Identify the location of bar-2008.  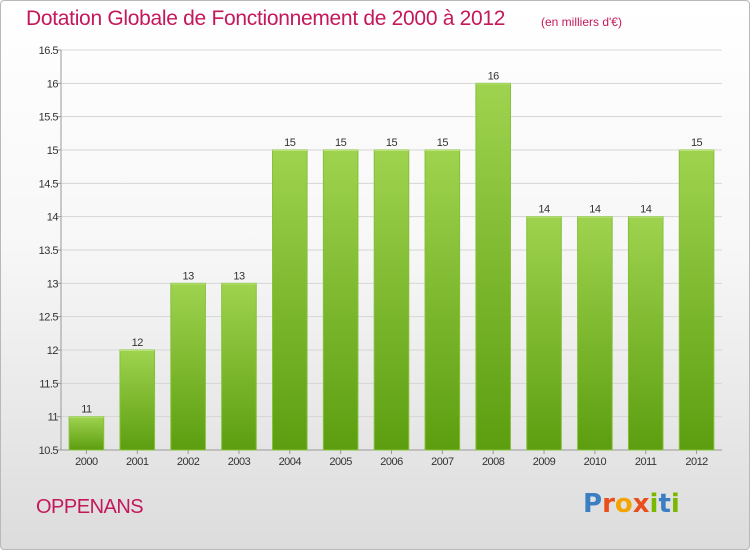
(493, 266).